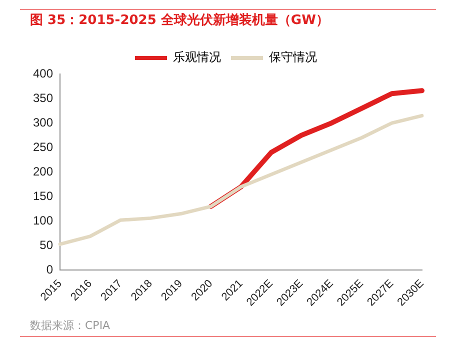 The height and width of the screenshot is (347, 452). Describe the element at coordinates (47, 245) in the screenshot. I see `y-tick-label: 50` at that location.